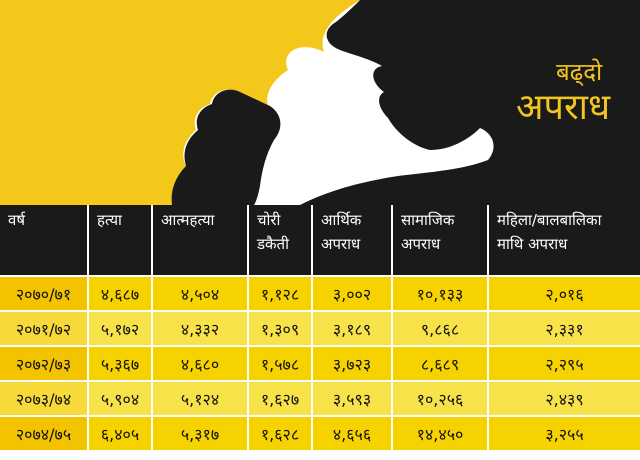 This screenshot has height=460, width=640. I want to click on header-murder: हत्या, so click(119, 240).